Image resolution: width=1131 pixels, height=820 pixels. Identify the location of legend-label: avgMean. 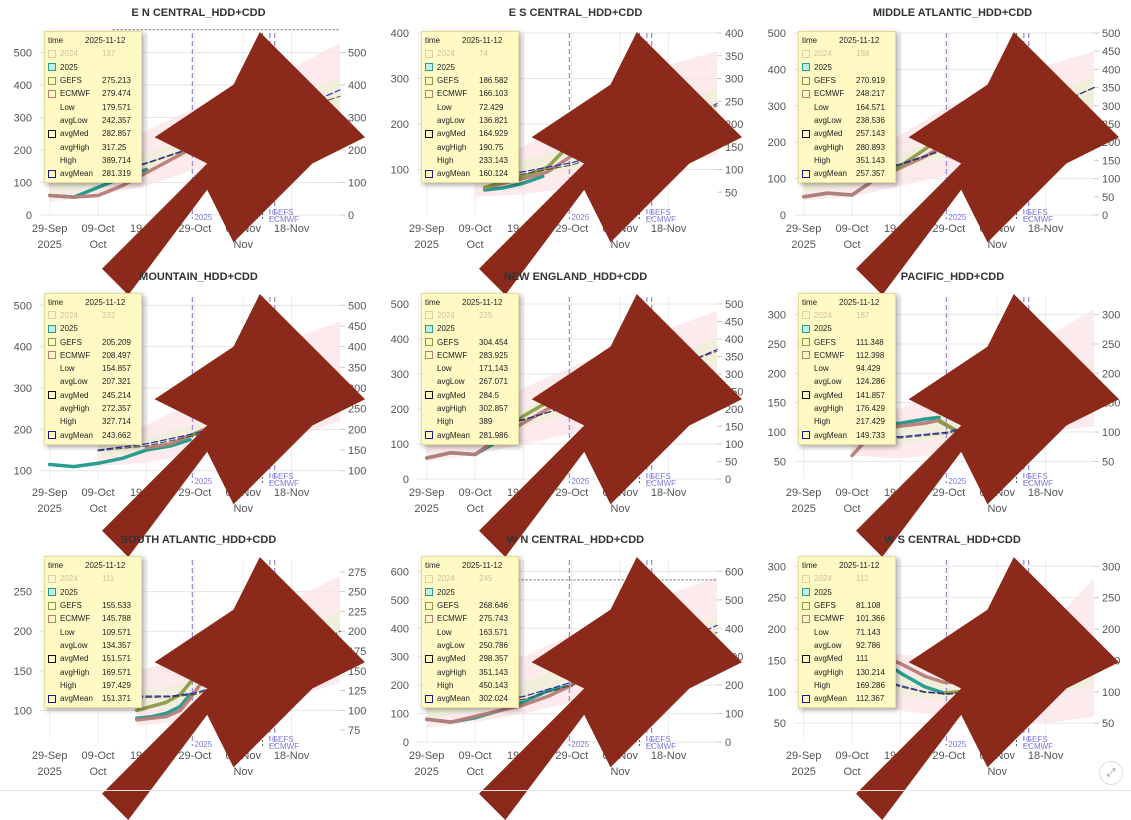
(453, 699).